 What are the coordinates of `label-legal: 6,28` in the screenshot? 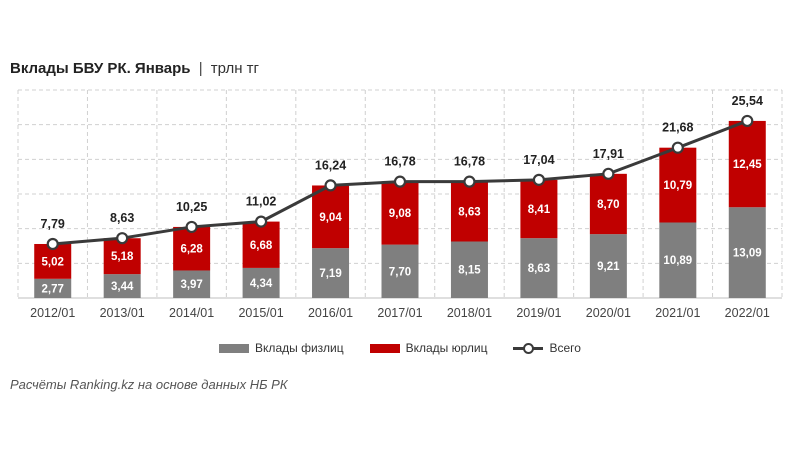 It's located at (191, 250).